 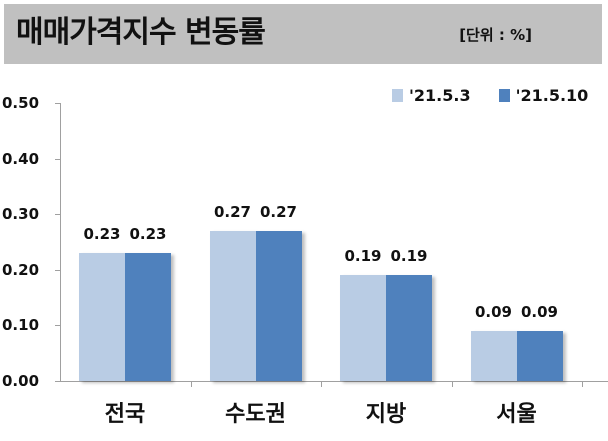 I want to click on category-label: 전국, so click(x=125, y=414).